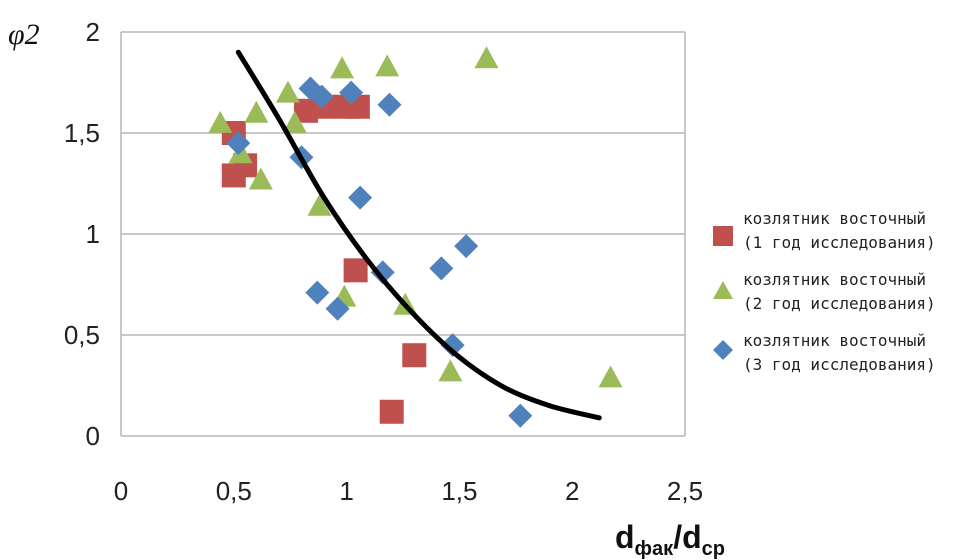  What do you see at coordinates (346, 491) in the screenshot?
I see `x-tick-label: 1` at bounding box center [346, 491].